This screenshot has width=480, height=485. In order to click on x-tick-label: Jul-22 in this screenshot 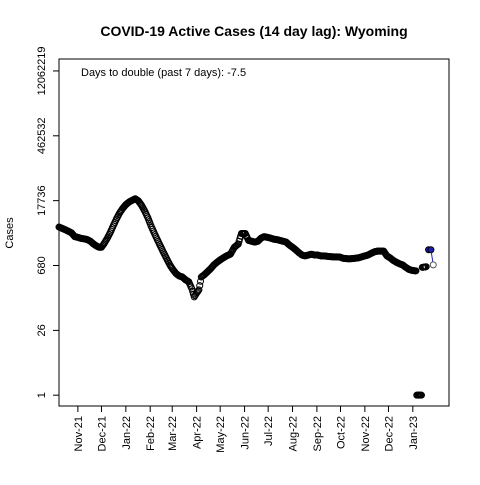, I will do `click(269, 431)`.